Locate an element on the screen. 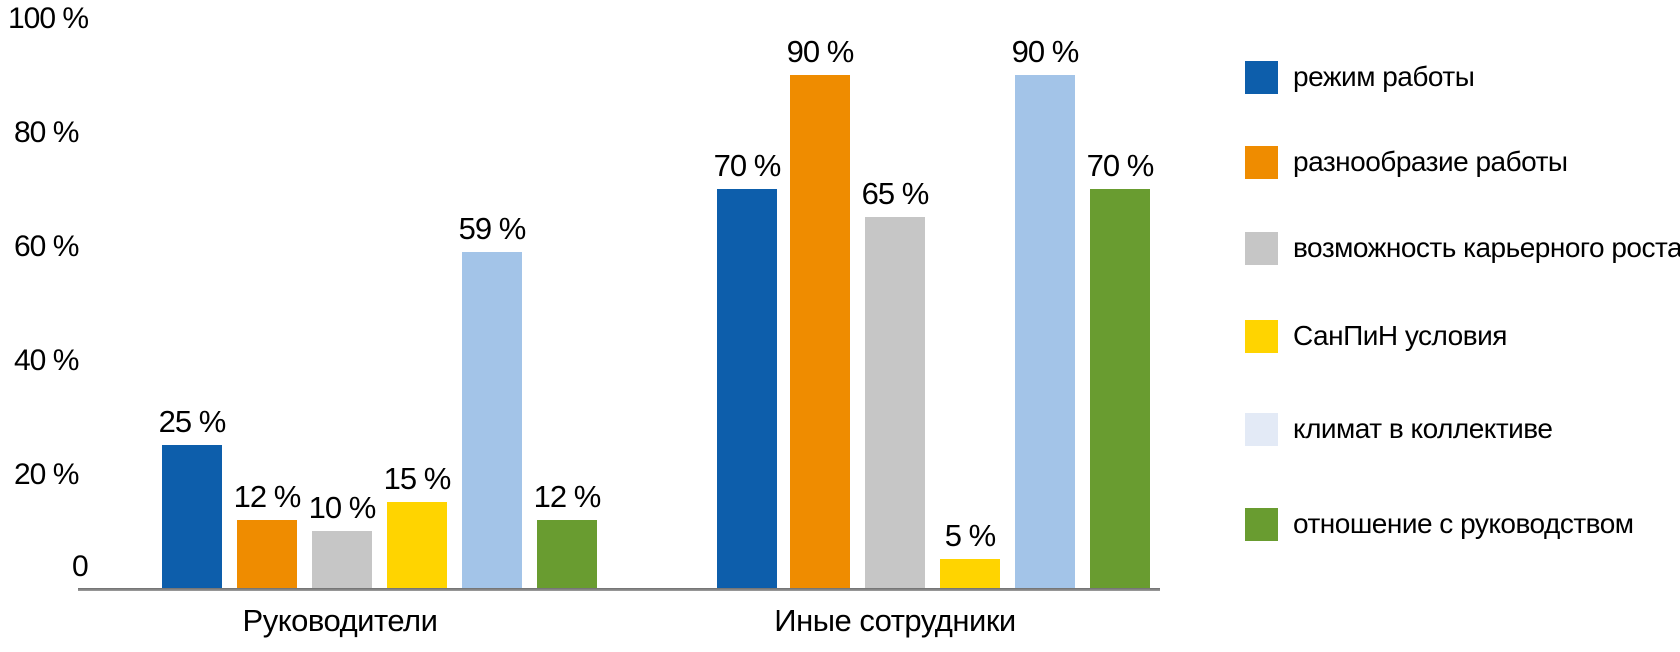  y-axis-tick-label: 0 is located at coordinates (80, 566).